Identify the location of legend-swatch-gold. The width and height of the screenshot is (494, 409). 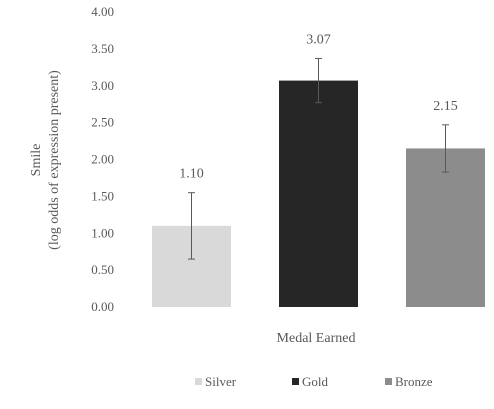
(295, 381).